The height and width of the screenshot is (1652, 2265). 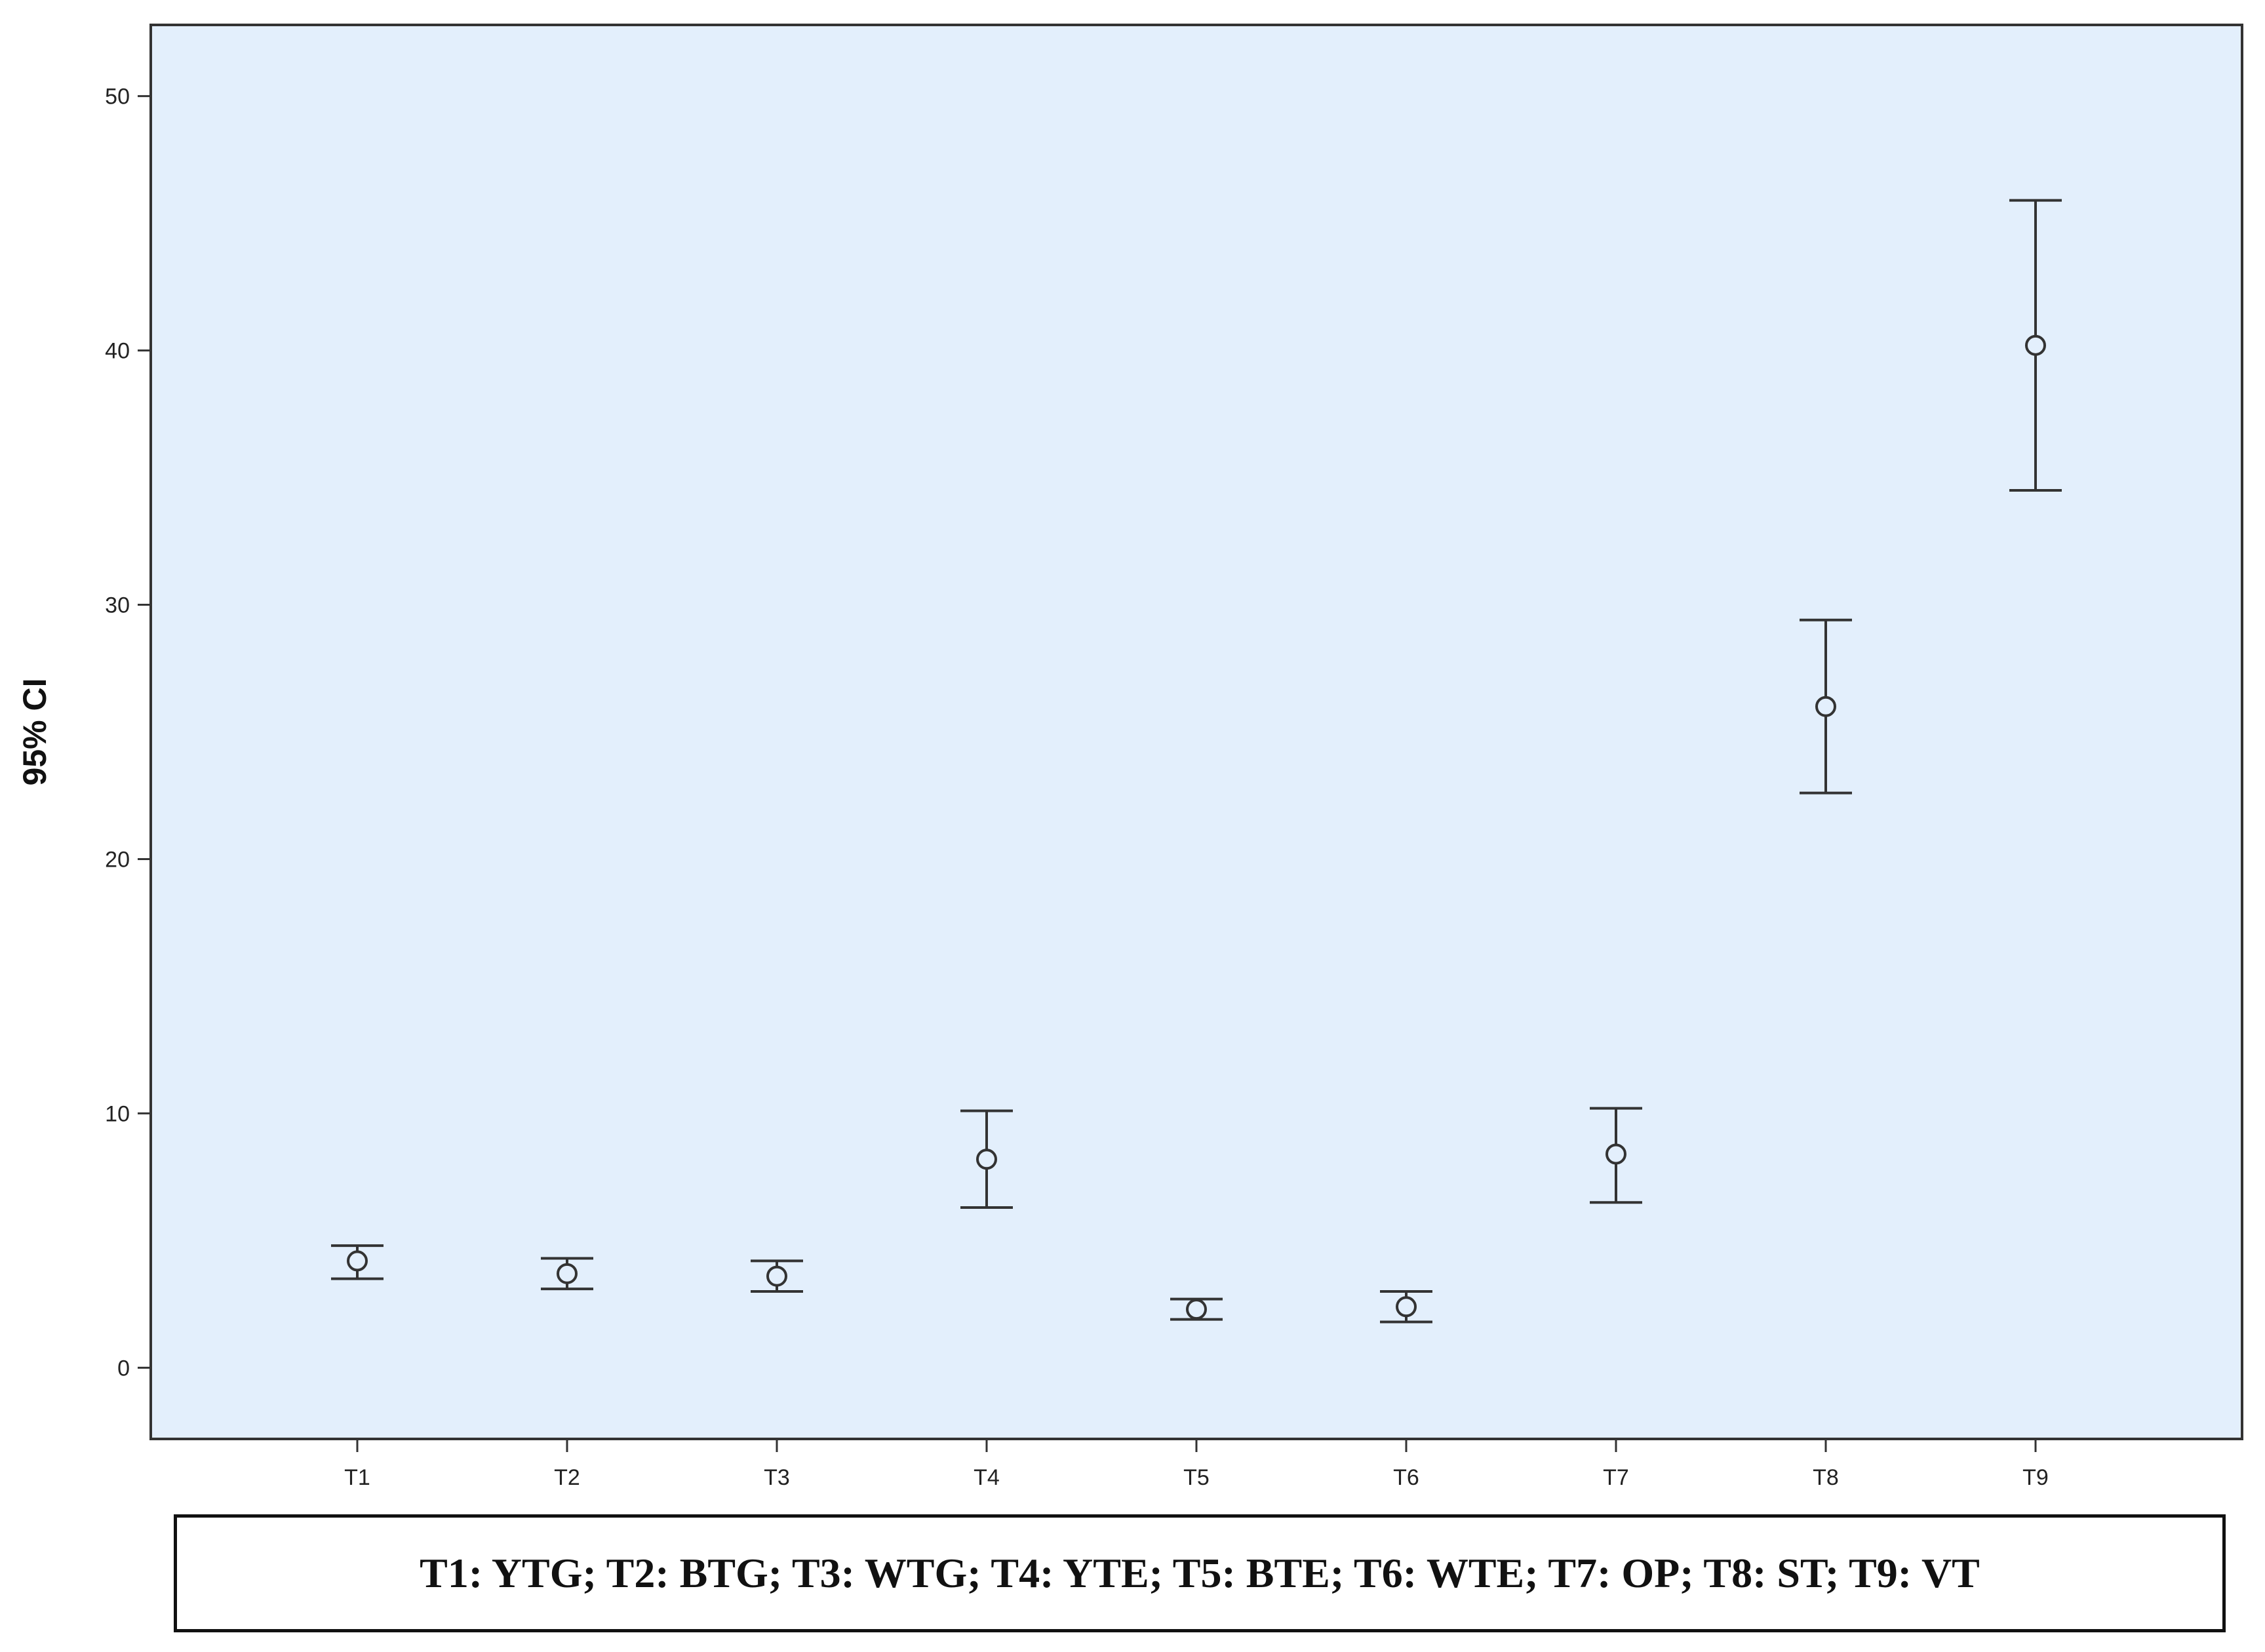 I want to click on y-tick-label: 10, so click(x=117, y=1113).